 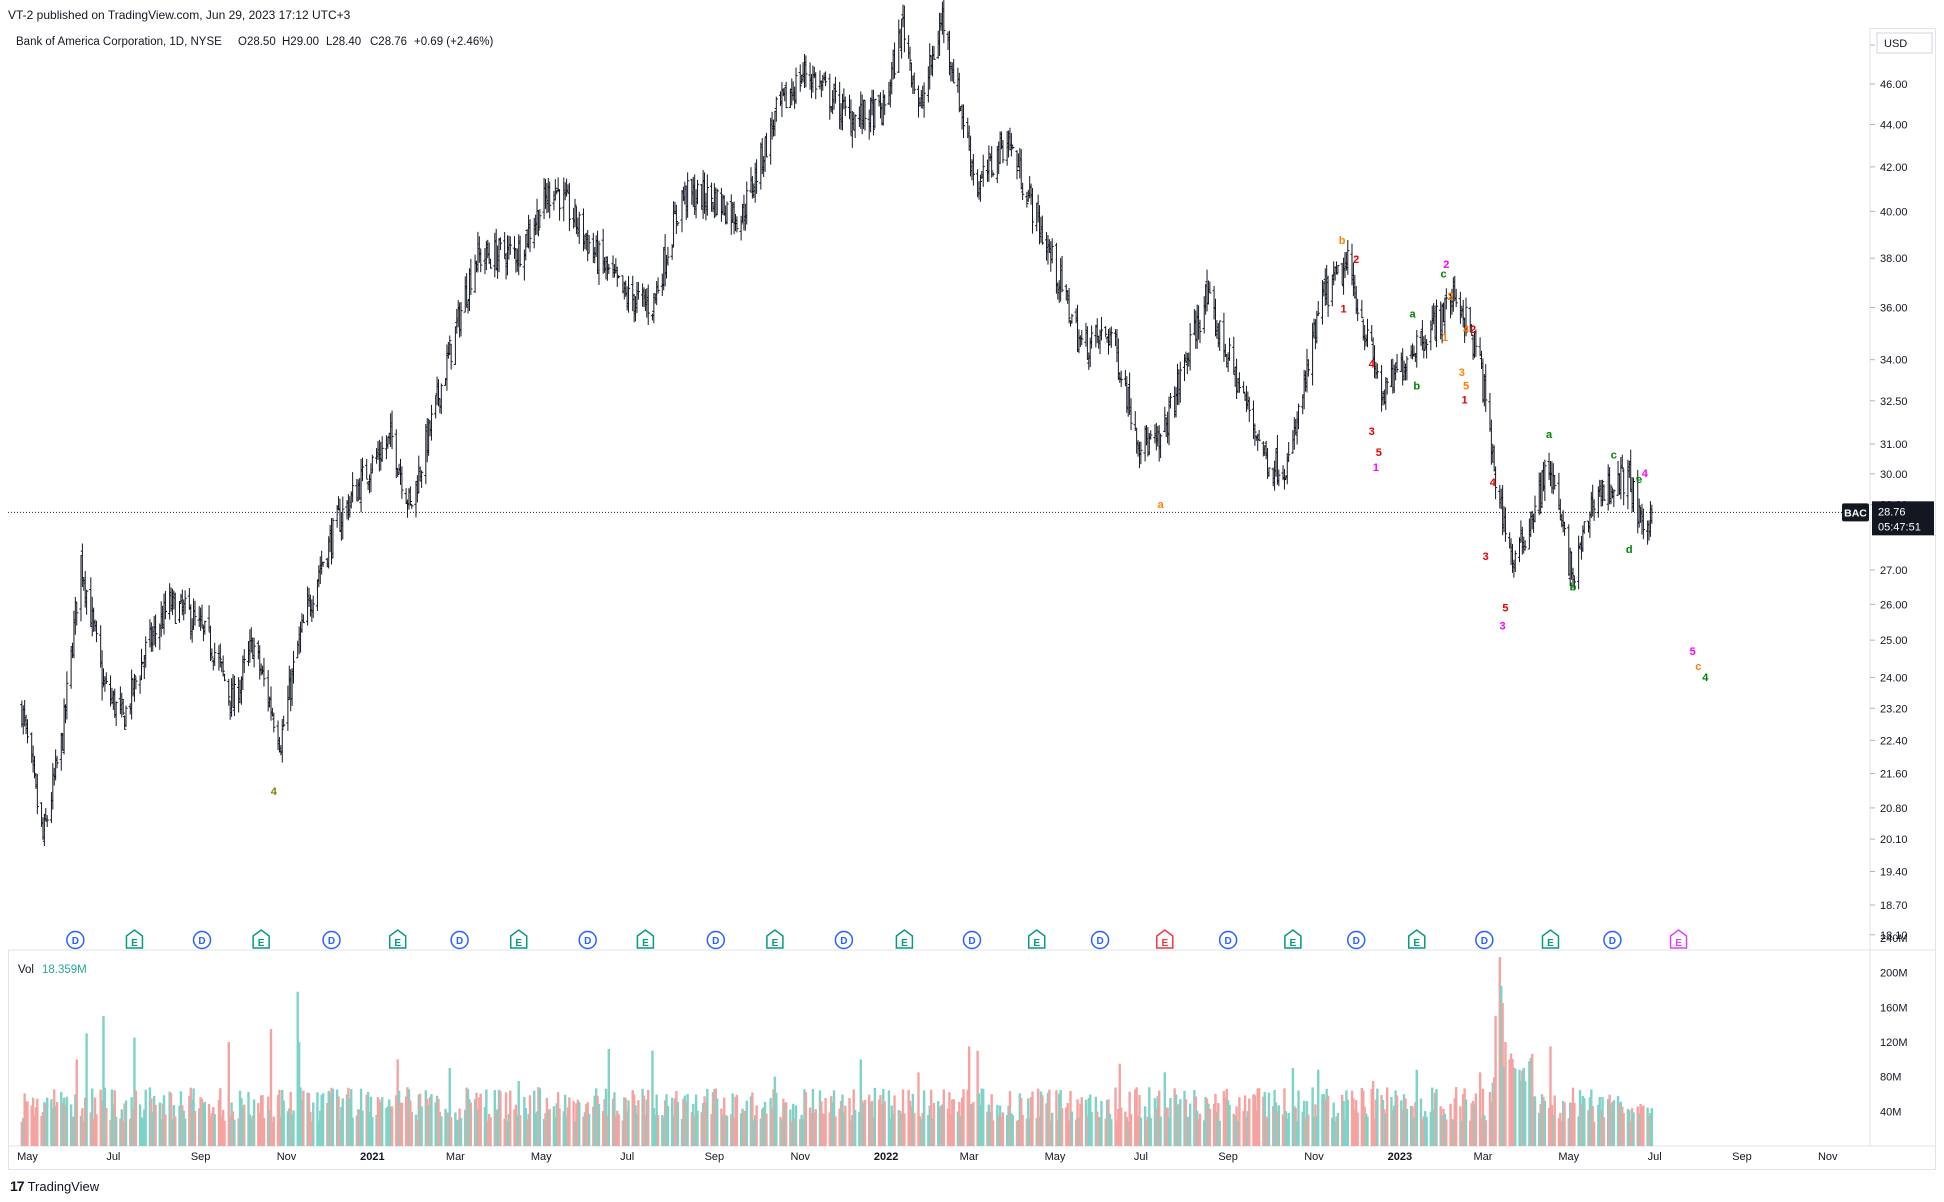 What do you see at coordinates (388, 42) in the screenshot?
I see `legend-close: C28.76` at bounding box center [388, 42].